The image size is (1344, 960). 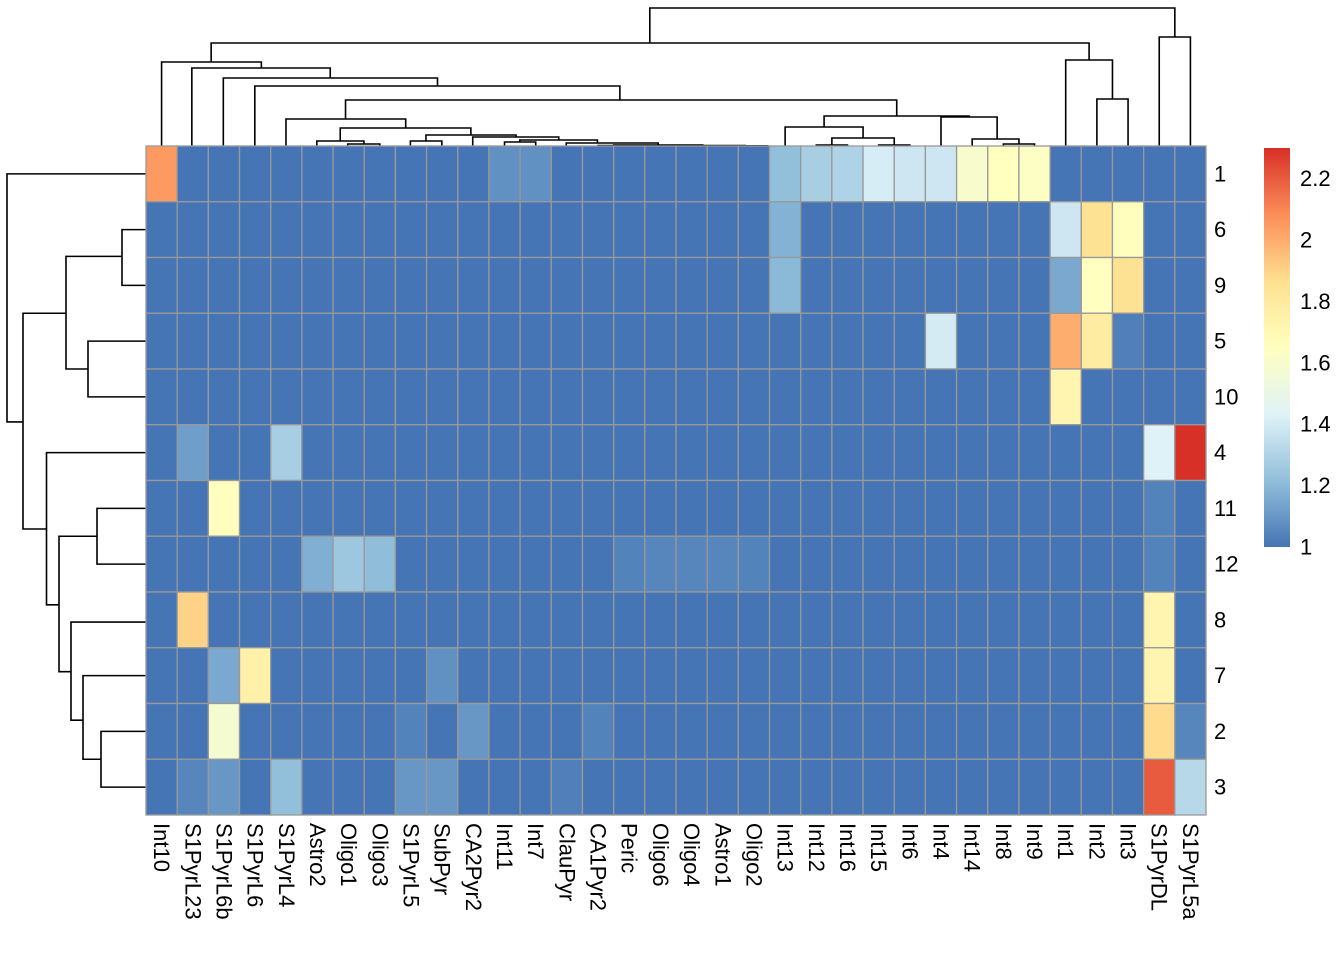 What do you see at coordinates (1220, 341) in the screenshot?
I see `row-label: 5` at bounding box center [1220, 341].